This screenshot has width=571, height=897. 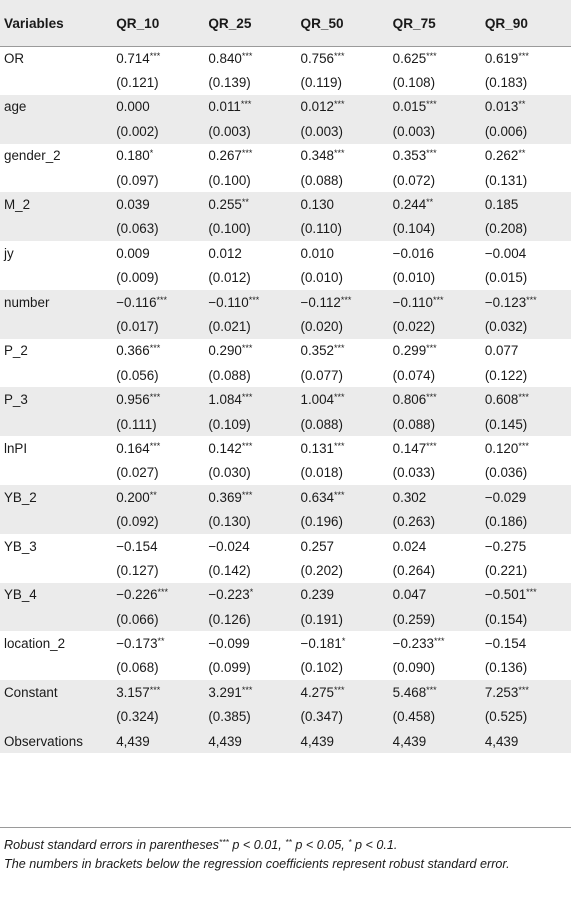 I want to click on standard-error-cell: (0.017), so click(x=137, y=326).